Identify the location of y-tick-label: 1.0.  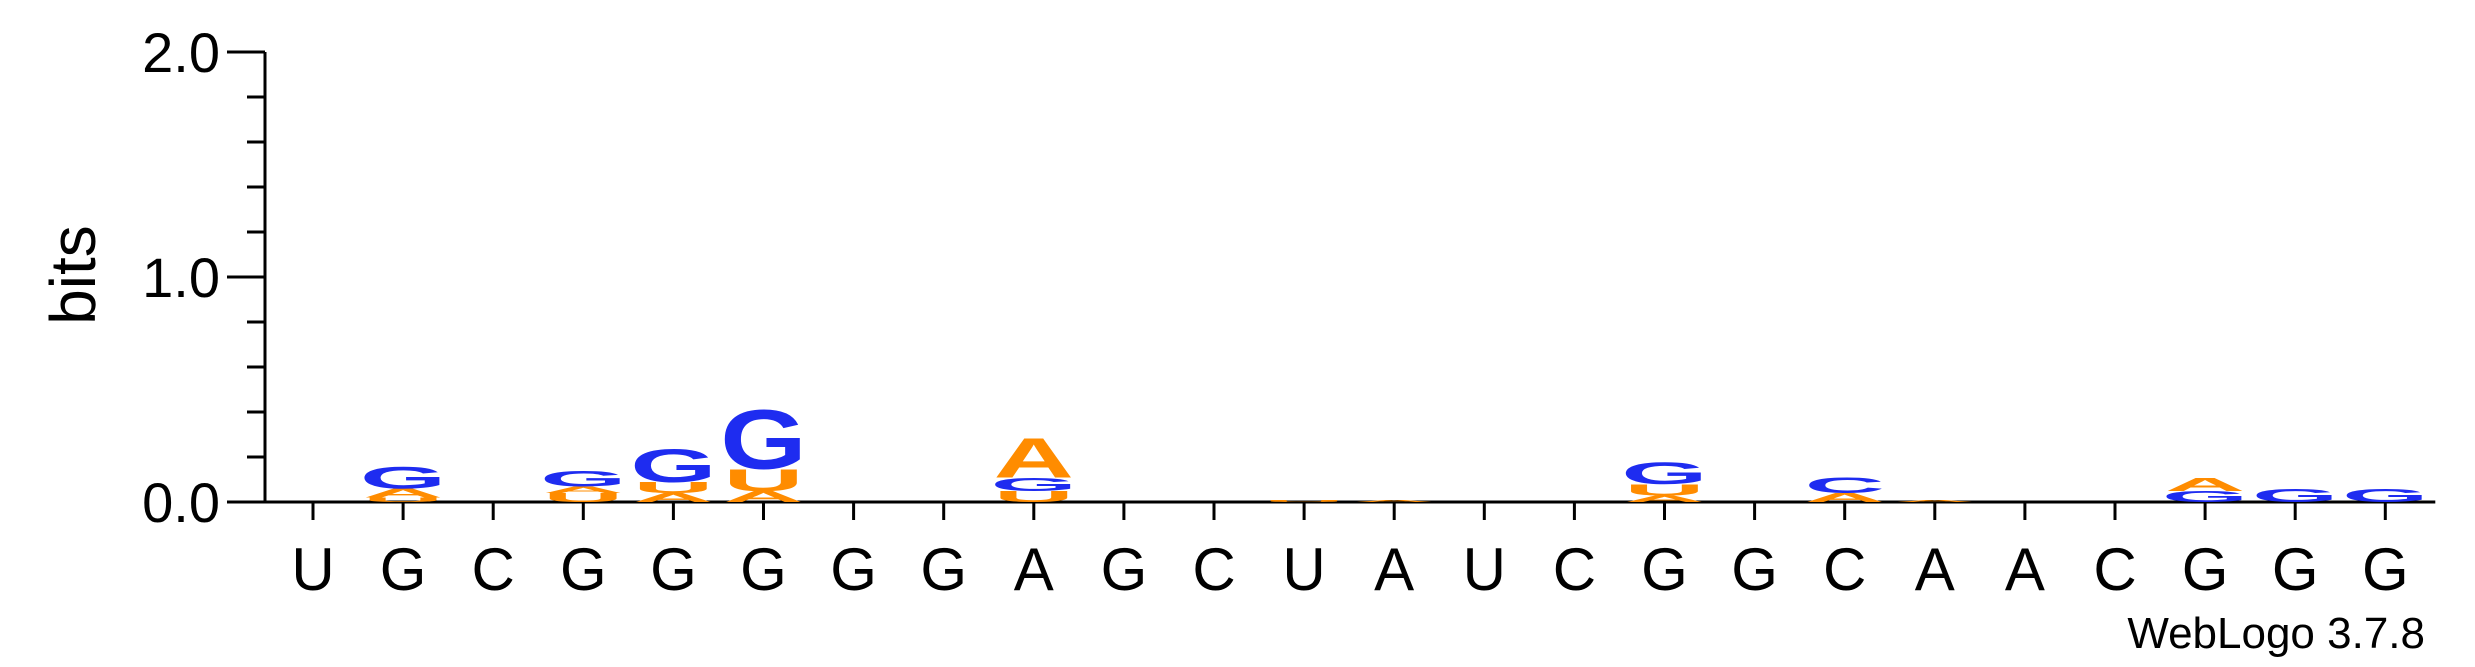
(181, 277).